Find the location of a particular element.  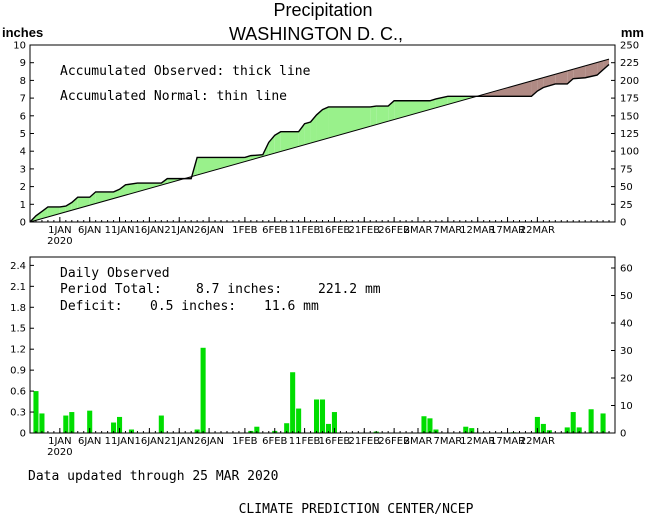

bottom-y-left-tick-label: 0.6 is located at coordinates (18, 392).